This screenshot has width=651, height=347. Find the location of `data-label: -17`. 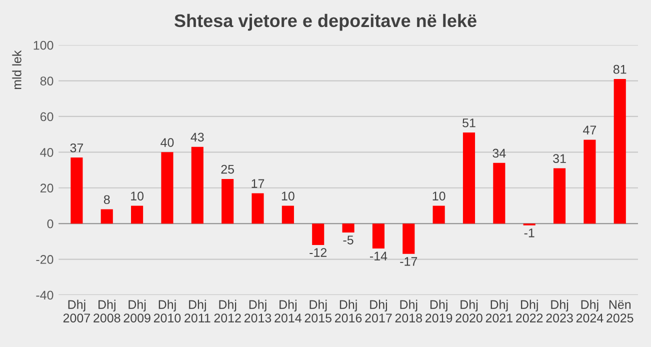

data-label: -17 is located at coordinates (409, 261).